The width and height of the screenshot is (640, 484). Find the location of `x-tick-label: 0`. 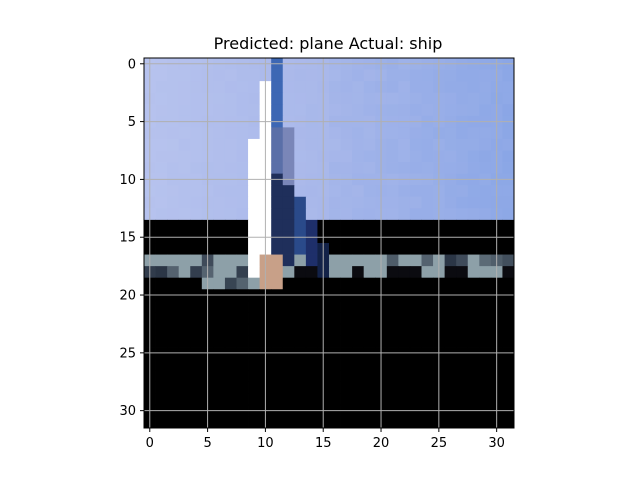

x-tick-label: 0 is located at coordinates (150, 443).